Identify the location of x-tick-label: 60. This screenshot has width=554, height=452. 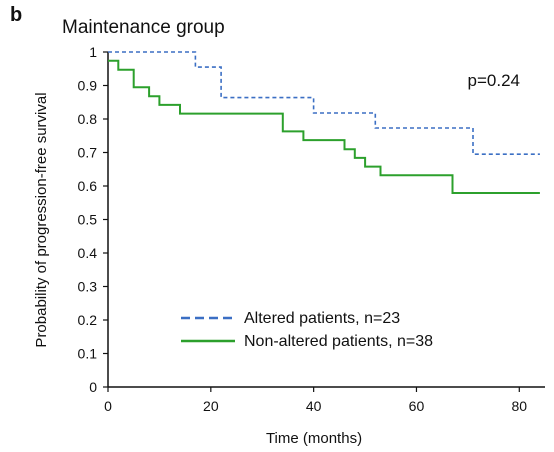
(417, 406).